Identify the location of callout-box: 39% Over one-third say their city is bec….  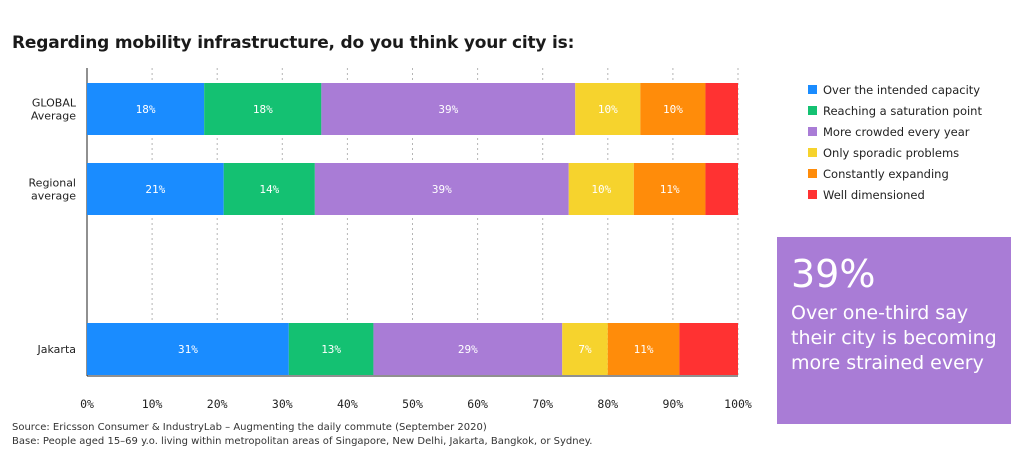
(894, 330).